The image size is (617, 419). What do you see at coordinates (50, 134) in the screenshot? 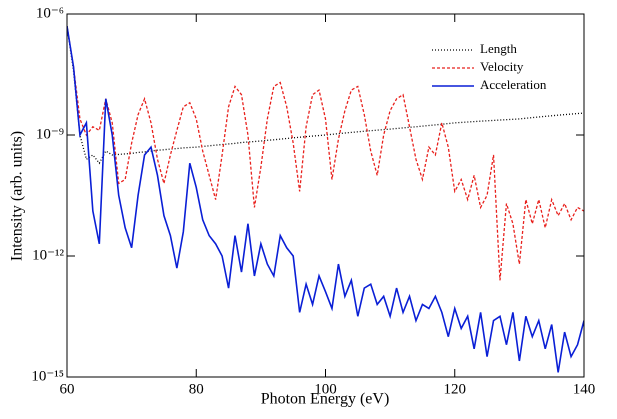
I see `y-tick-label: 10⁻⁹` at bounding box center [50, 134].